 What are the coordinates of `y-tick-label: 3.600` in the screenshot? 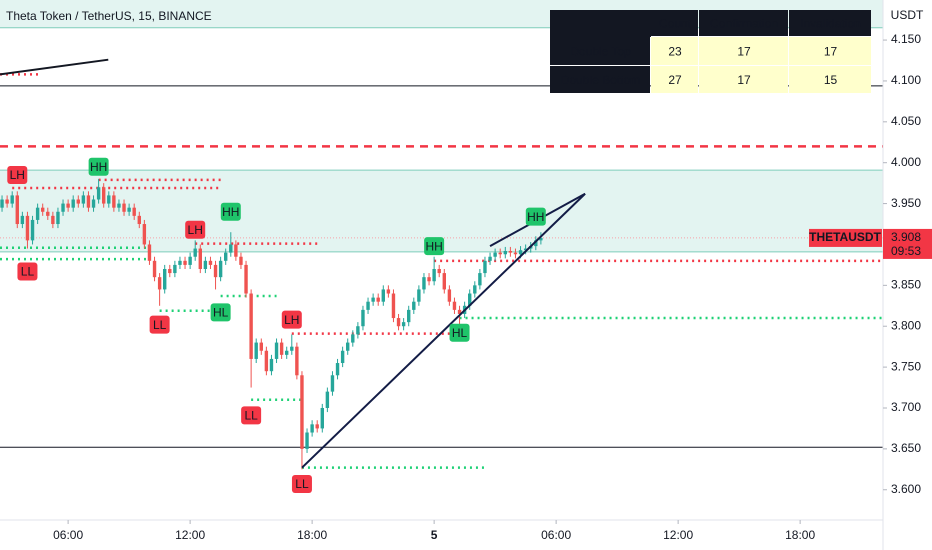 It's located at (906, 489).